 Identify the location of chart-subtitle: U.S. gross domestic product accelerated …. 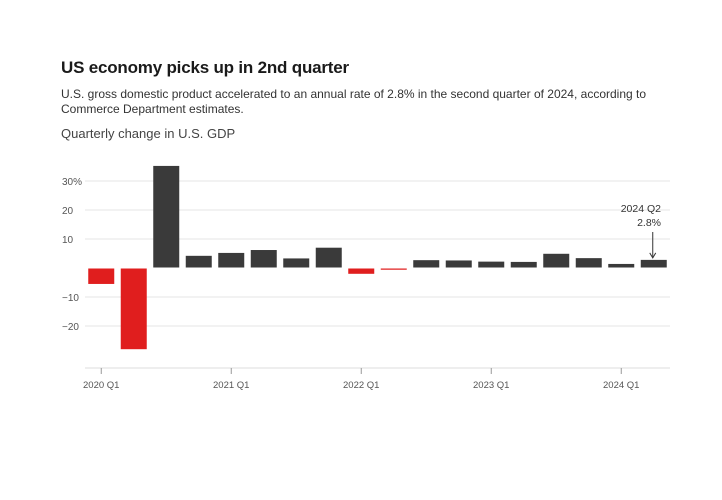
(354, 101).